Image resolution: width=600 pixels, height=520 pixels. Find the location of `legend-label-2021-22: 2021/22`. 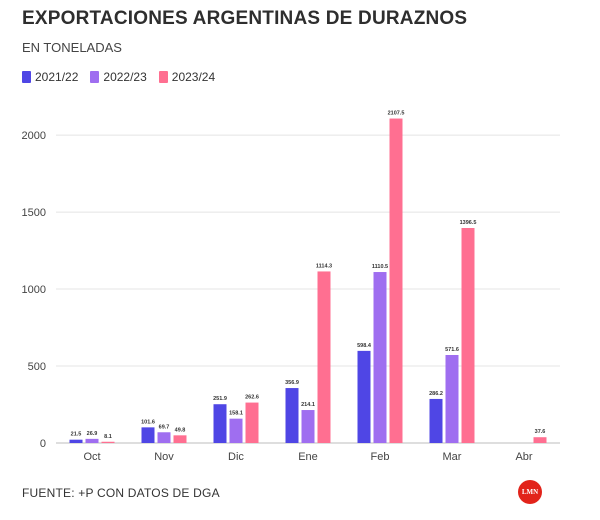

legend-label-2021-22: 2021/22 is located at coordinates (57, 77).